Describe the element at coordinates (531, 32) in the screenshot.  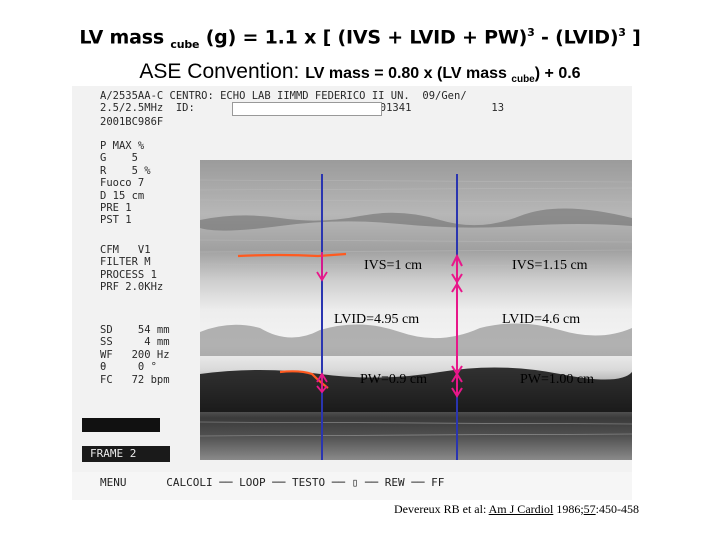
I see `formula-exp1: 3` at that location.